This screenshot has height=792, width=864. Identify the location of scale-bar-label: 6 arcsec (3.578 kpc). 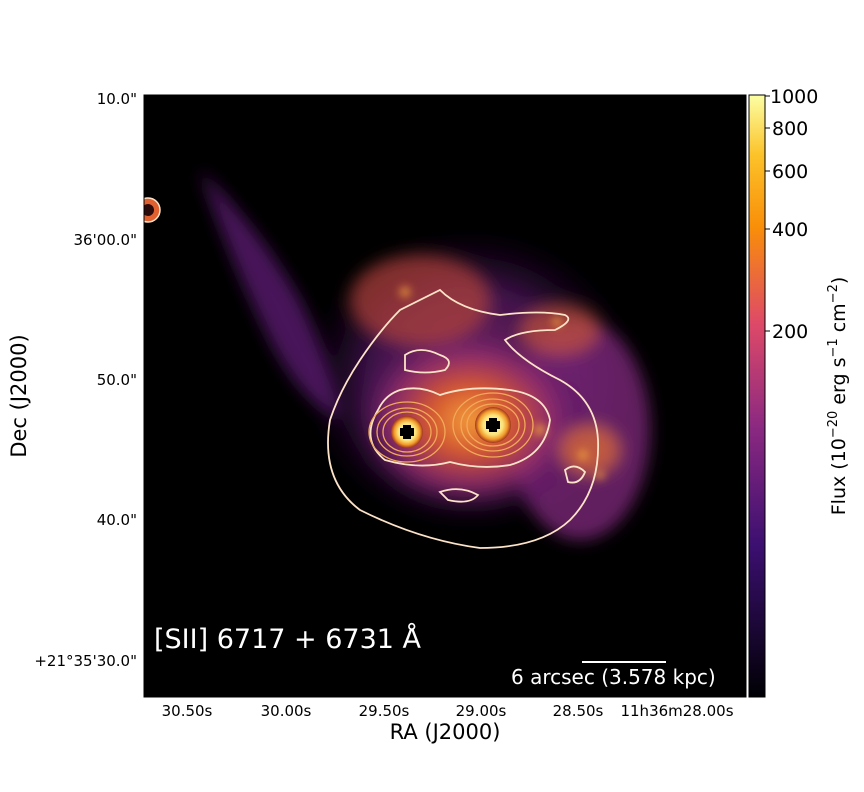
(613, 677).